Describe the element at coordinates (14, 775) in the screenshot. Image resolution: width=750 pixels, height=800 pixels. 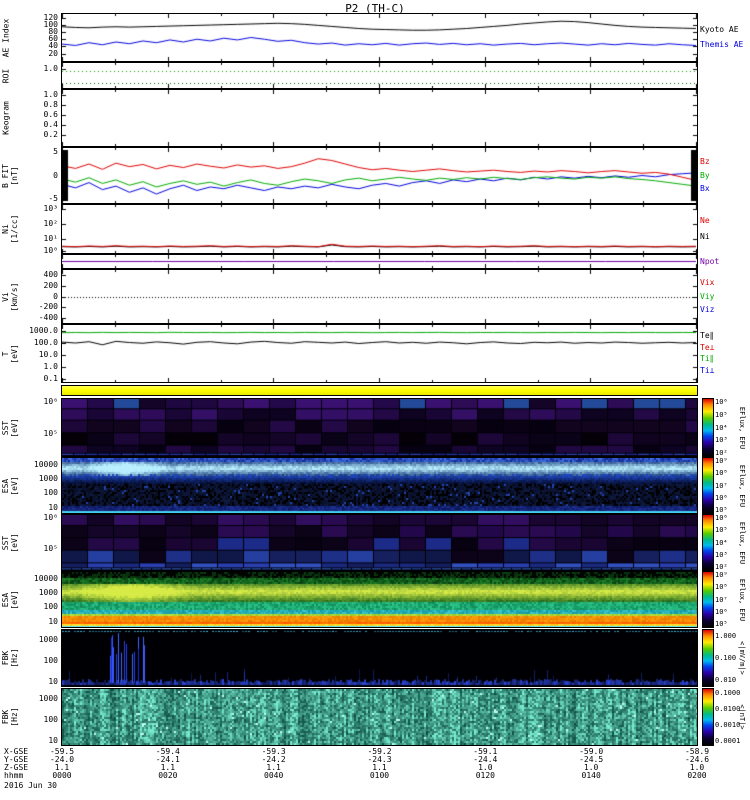
I see `xaxis-row-label-hhmm: hhmm` at that location.